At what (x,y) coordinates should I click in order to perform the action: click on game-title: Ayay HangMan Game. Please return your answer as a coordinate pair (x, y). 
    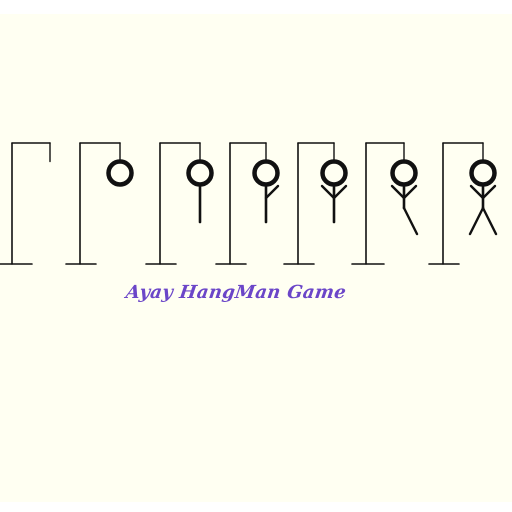
    Looking at the image, I should click on (236, 292).